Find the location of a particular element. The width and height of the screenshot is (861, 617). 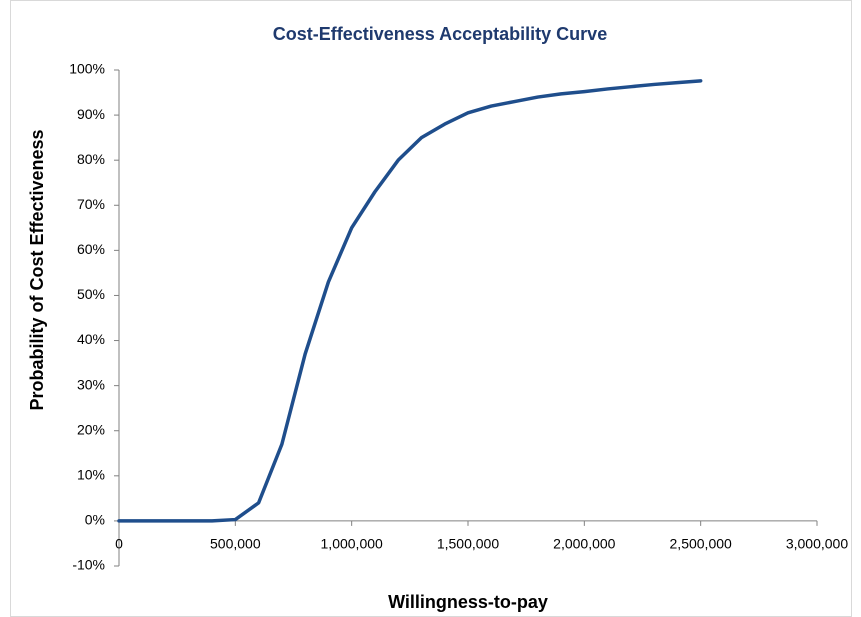

x-tick-label: 1,000,000 is located at coordinates (352, 544).